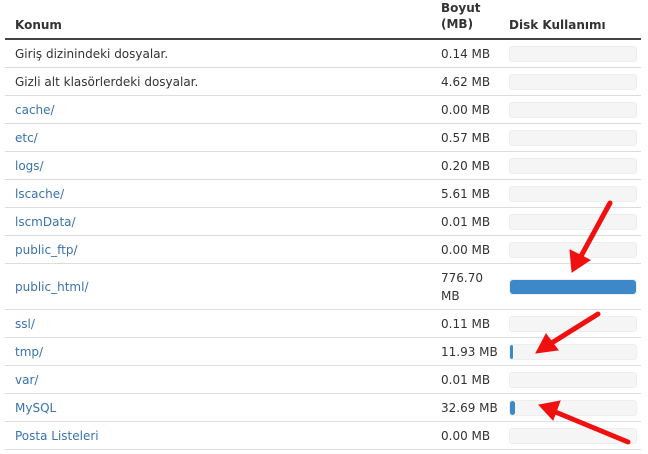  Describe the element at coordinates (223, 286) in the screenshot. I see `location-cell: public_html/` at that location.